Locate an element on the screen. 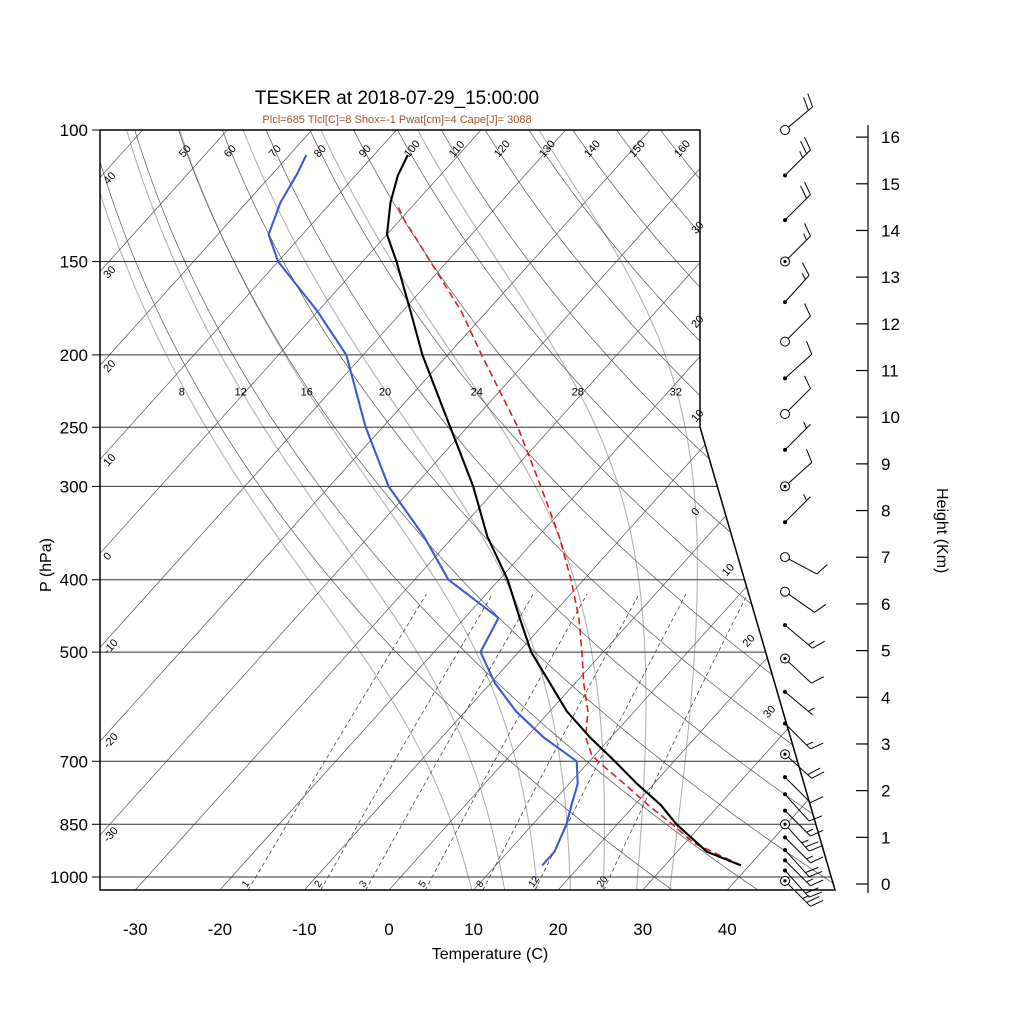 Image resolution: width=1024 pixels, height=1024 pixels. wind-barb-column is located at coordinates (804, 500).